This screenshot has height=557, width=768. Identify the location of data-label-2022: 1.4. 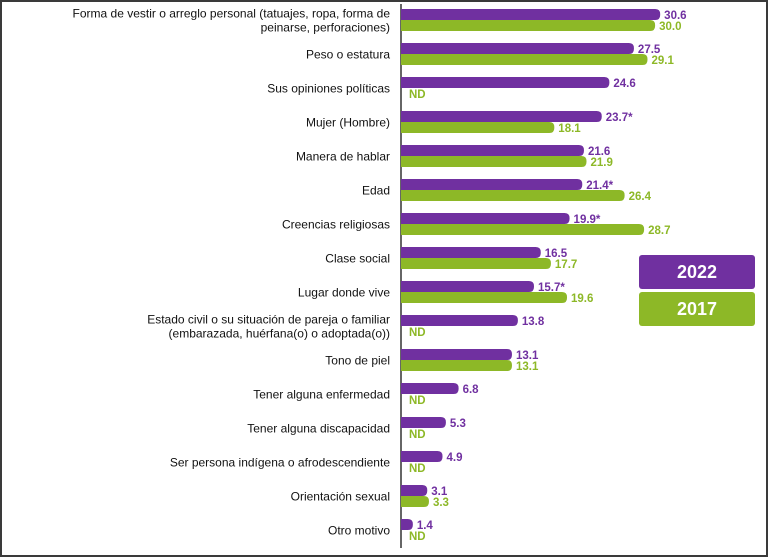
(425, 526).